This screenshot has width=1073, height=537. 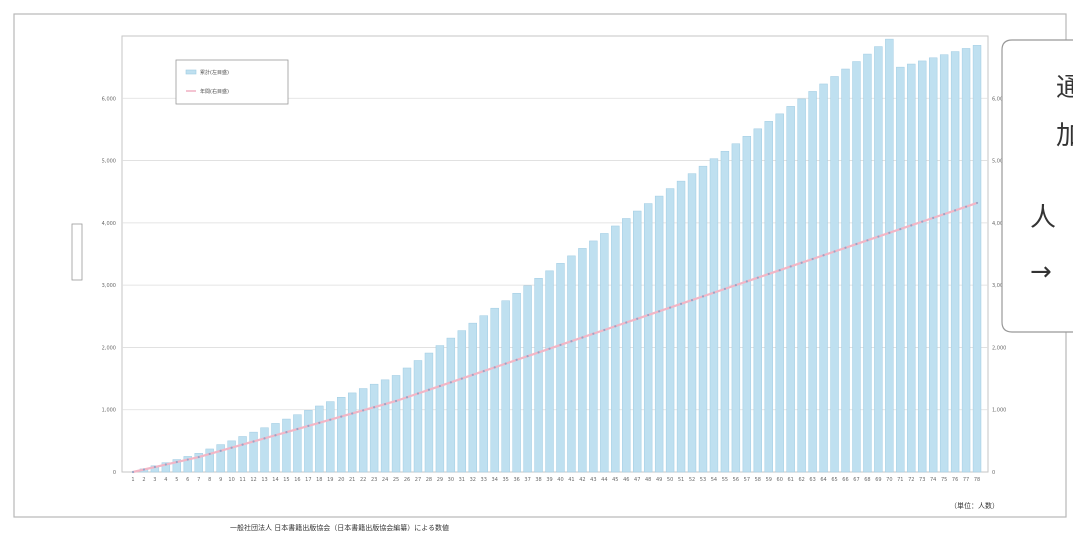 What do you see at coordinates (505, 480) in the screenshot?
I see `x-tick-label: 35` at bounding box center [505, 480].